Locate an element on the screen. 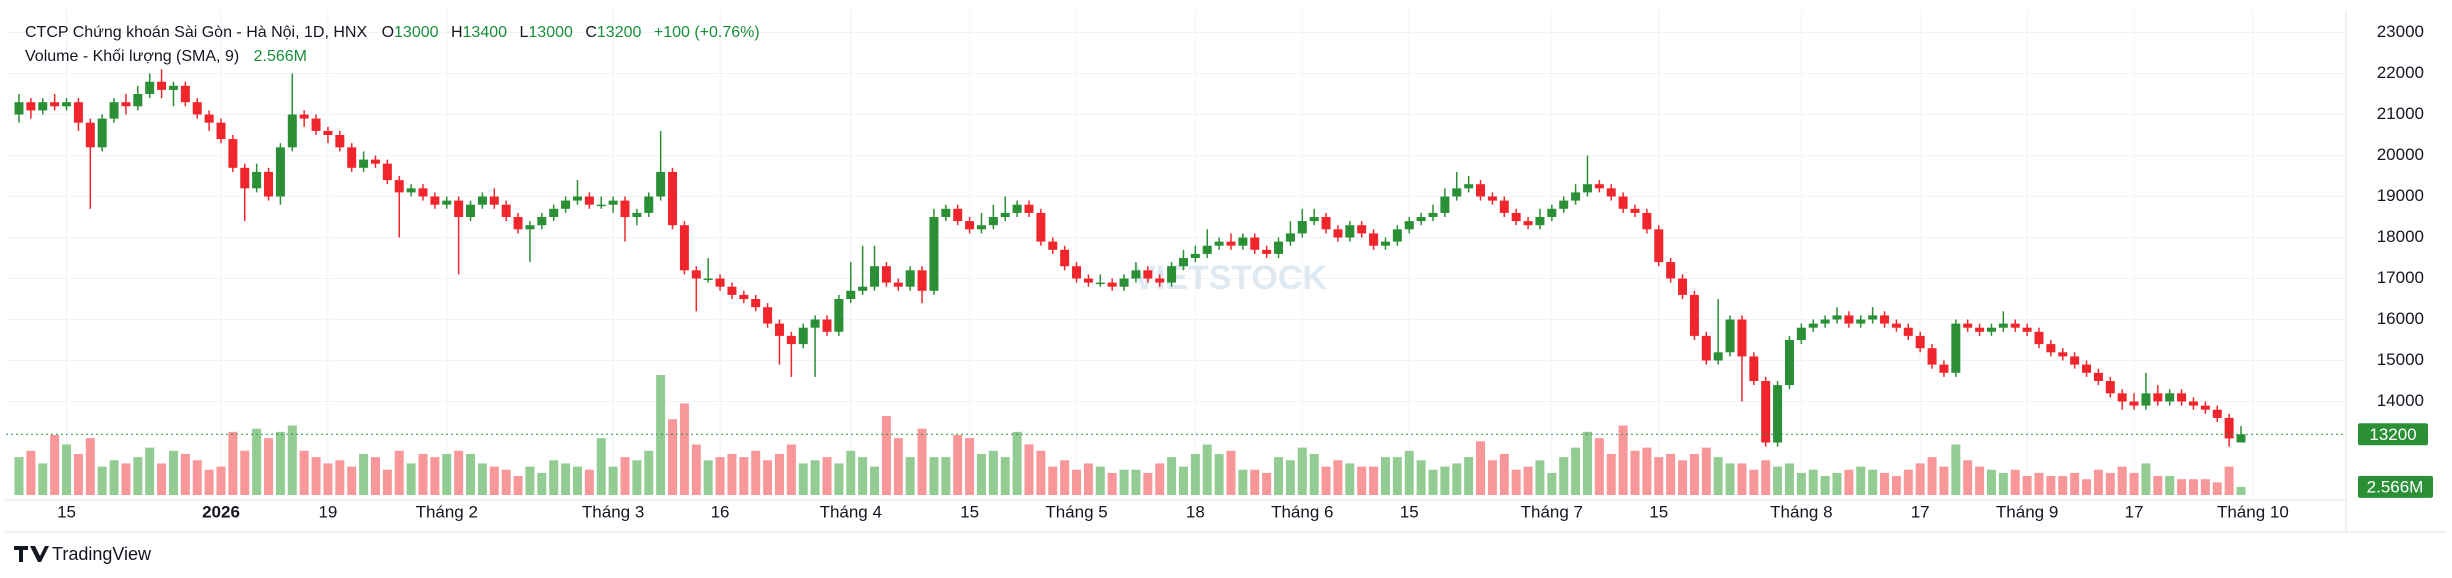 This screenshot has height=578, width=2452. volume-header: Volume - Khối lượng (SMA, 9) 2.566M is located at coordinates (166, 56).